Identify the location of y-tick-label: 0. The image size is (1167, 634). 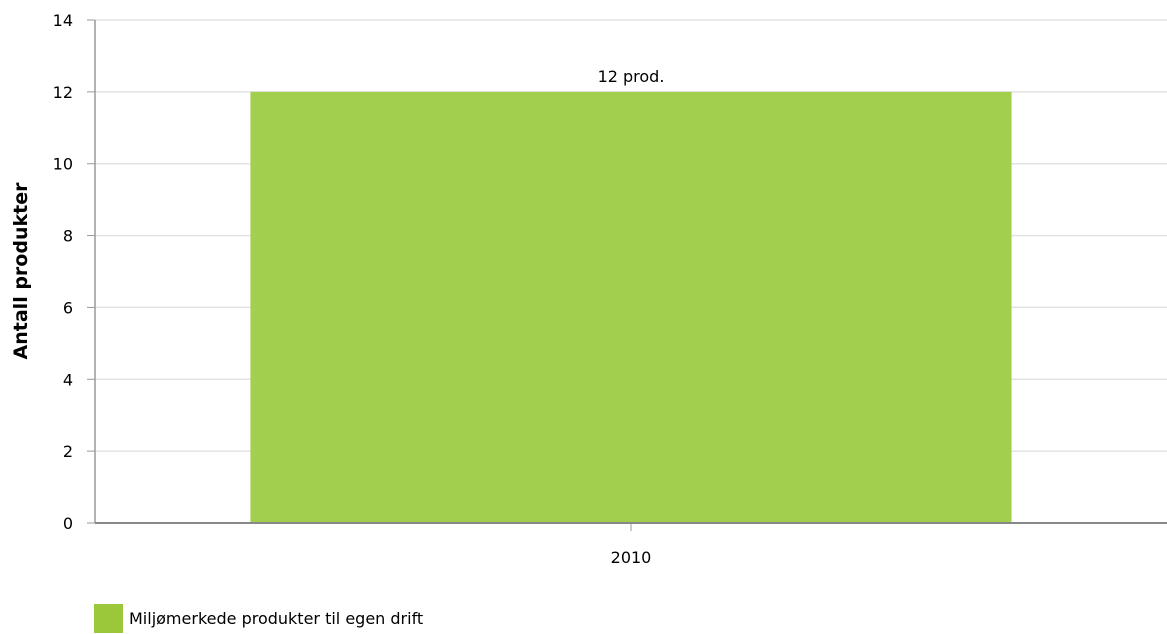
(68, 523).